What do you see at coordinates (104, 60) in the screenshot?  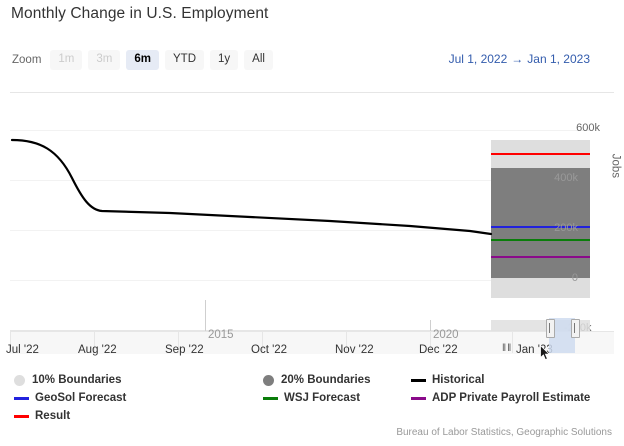 I see `range-button-3m: 3m` at bounding box center [104, 60].